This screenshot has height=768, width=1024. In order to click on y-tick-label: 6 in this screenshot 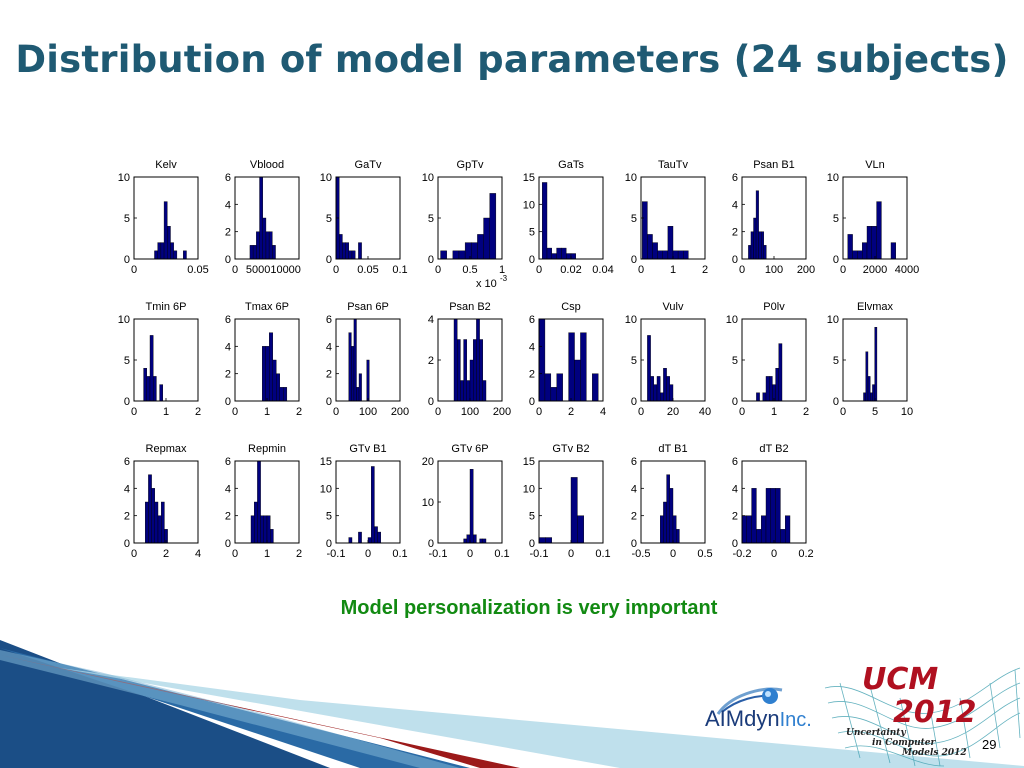, I will do `click(634, 462)`.